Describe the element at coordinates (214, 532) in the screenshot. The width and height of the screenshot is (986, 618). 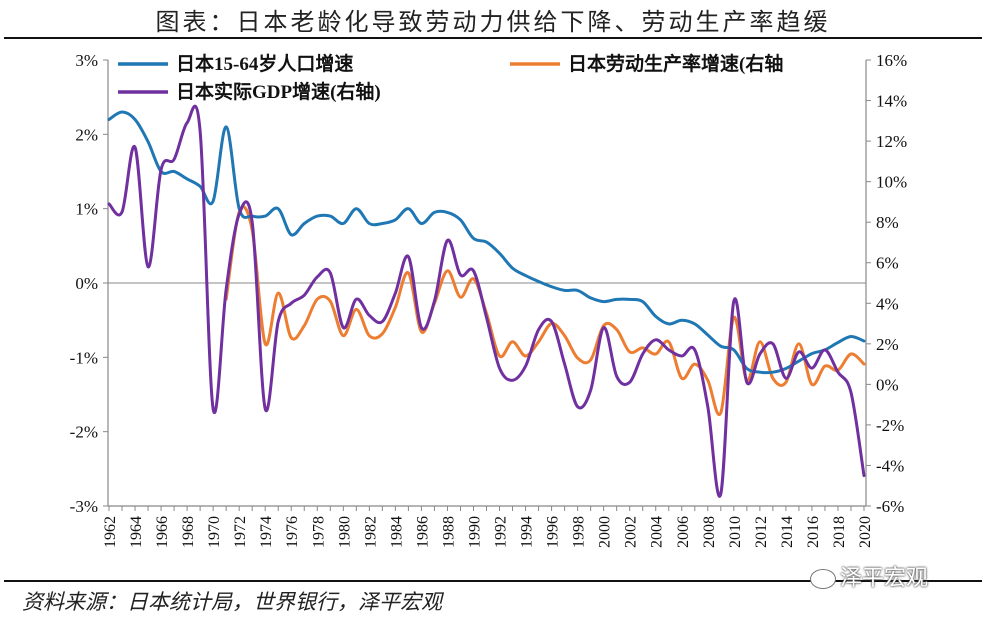
I see `x-tick-label: 1970` at that location.